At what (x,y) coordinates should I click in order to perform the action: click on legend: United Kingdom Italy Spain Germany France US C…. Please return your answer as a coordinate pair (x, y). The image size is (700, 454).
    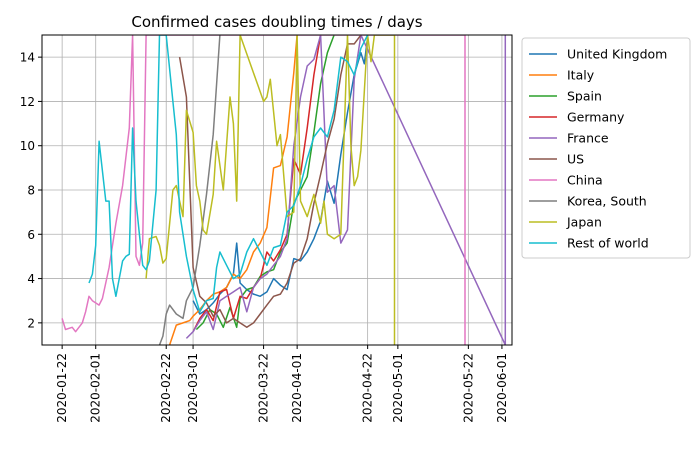
    Looking at the image, I should click on (606, 148).